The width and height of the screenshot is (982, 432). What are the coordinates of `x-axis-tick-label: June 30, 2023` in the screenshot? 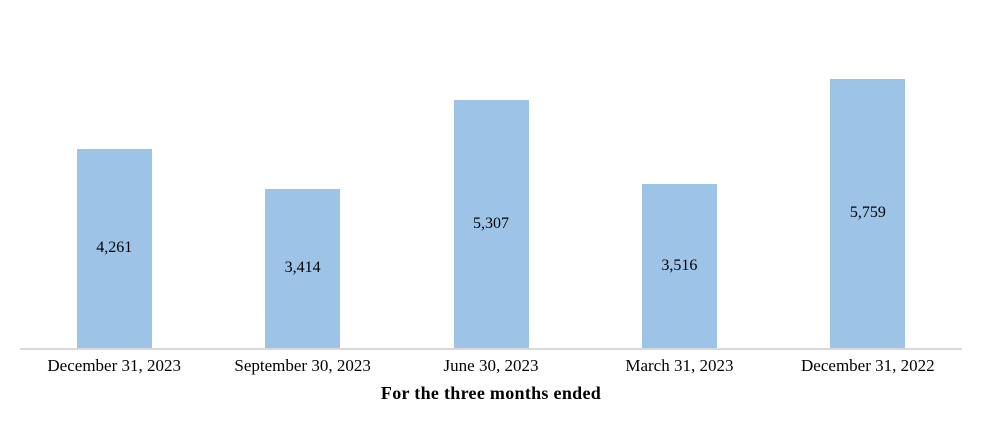 It's located at (491, 365).